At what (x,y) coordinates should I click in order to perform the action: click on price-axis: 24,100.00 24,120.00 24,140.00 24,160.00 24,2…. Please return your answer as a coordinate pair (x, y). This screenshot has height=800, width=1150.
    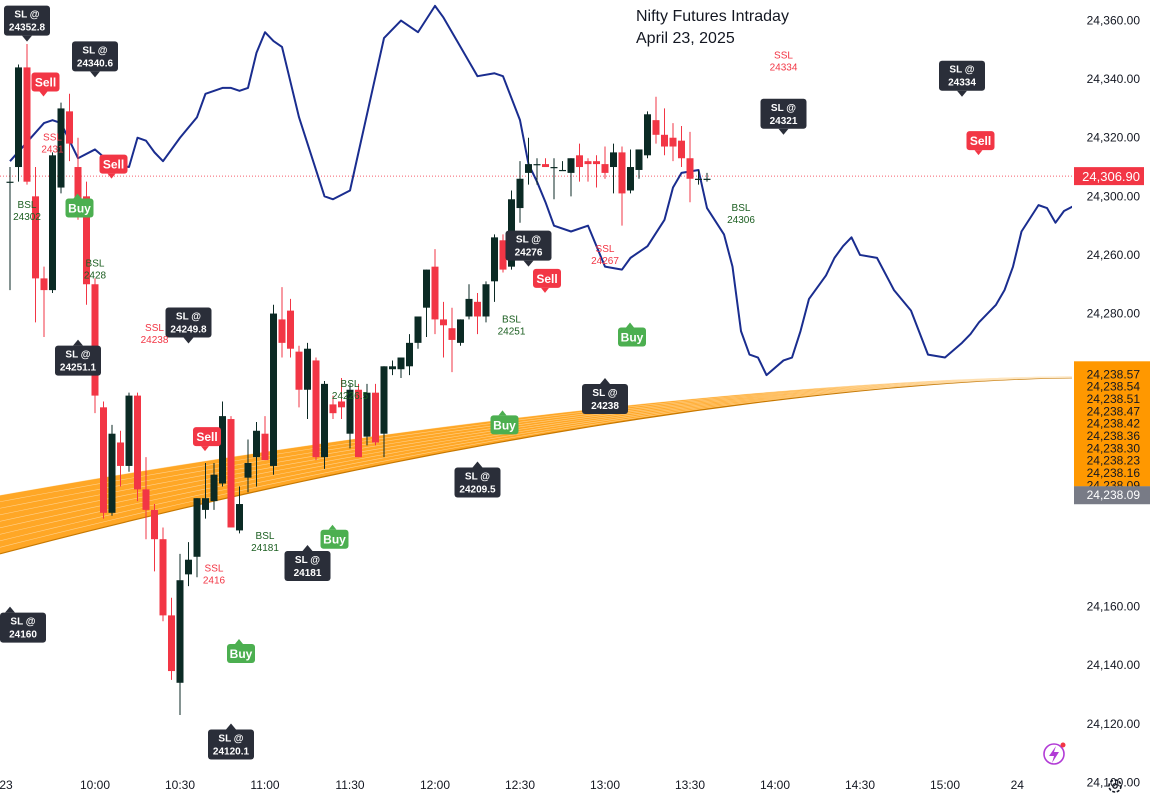
    Looking at the image, I should click on (1111, 400).